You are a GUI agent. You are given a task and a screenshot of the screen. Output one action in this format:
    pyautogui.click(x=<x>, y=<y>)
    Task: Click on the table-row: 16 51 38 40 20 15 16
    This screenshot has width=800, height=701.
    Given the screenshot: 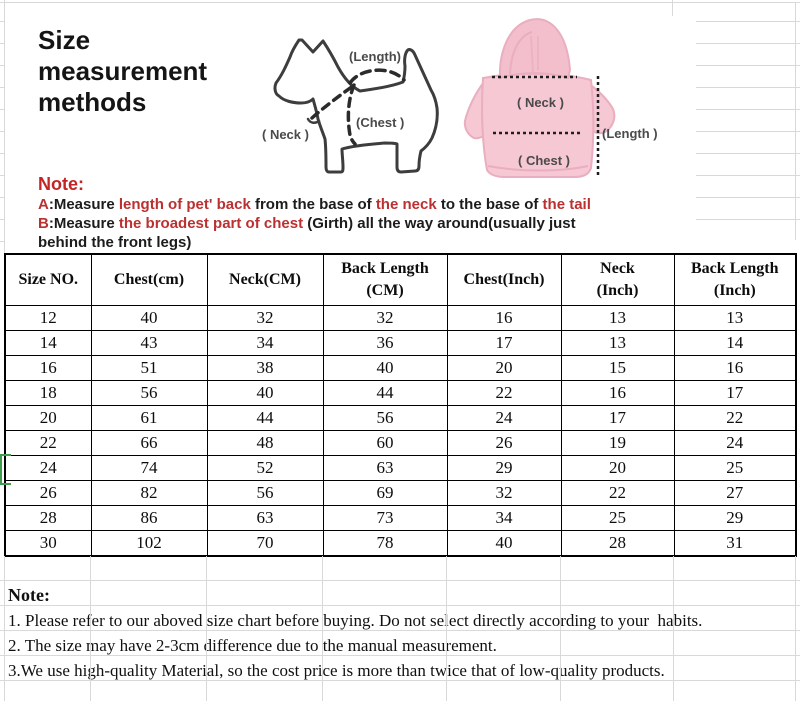 What is the action you would take?
    pyautogui.click(x=400, y=368)
    